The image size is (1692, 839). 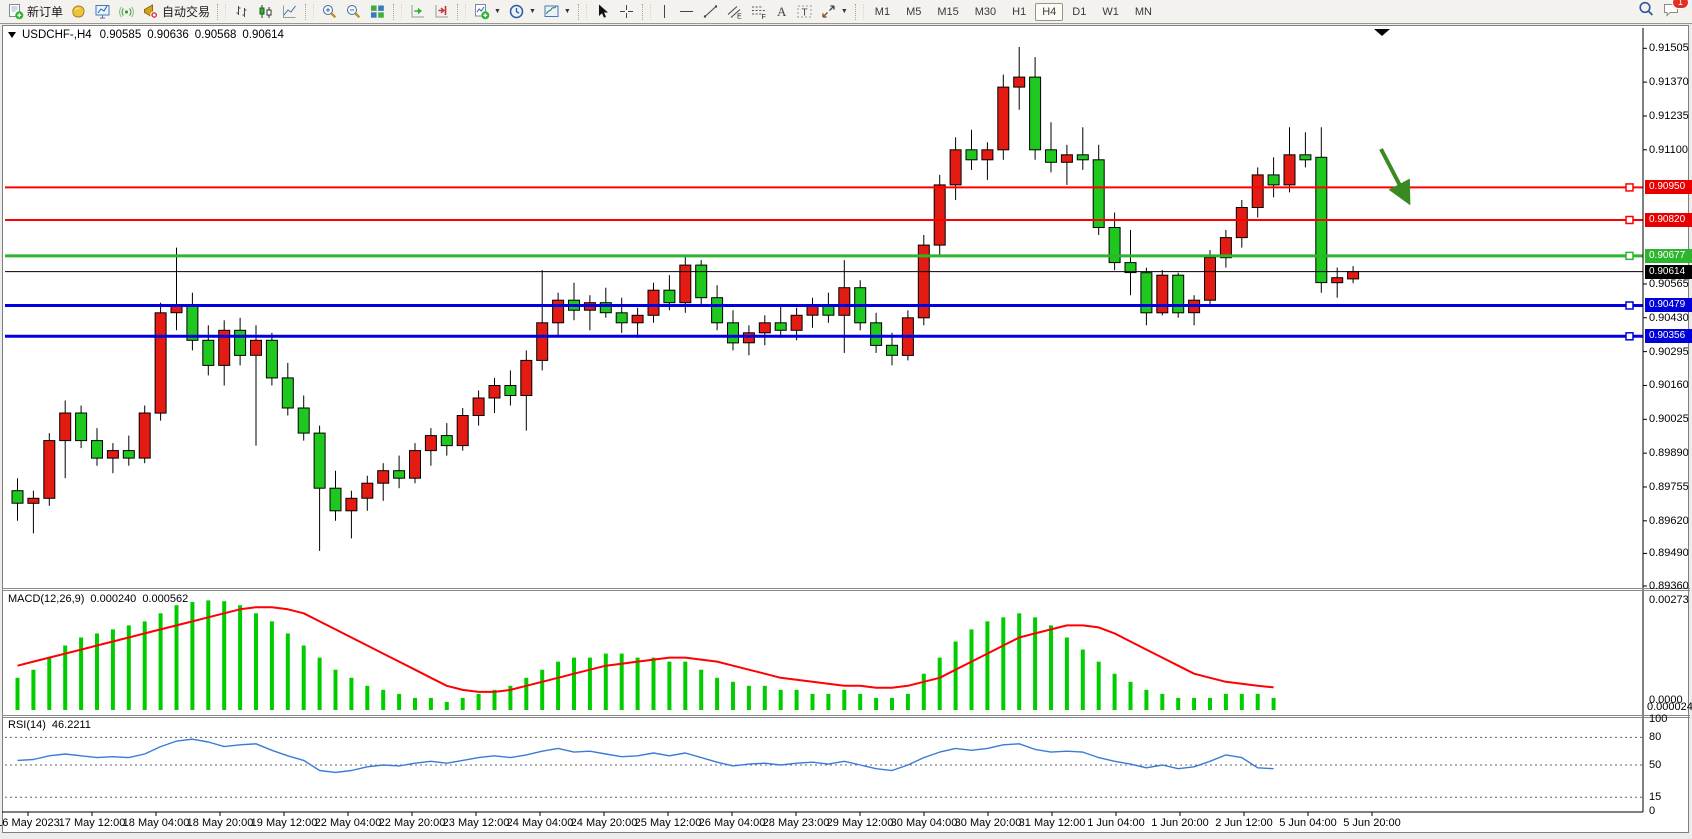 I want to click on text-label-button: T, so click(x=804, y=11).